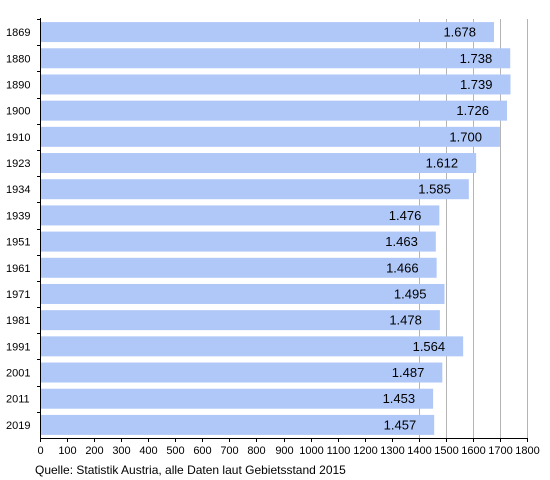 Image resolution: width=550 pixels, height=480 pixels. Describe the element at coordinates (339, 451) in the screenshot. I see `x-tick-label: 1100` at that location.